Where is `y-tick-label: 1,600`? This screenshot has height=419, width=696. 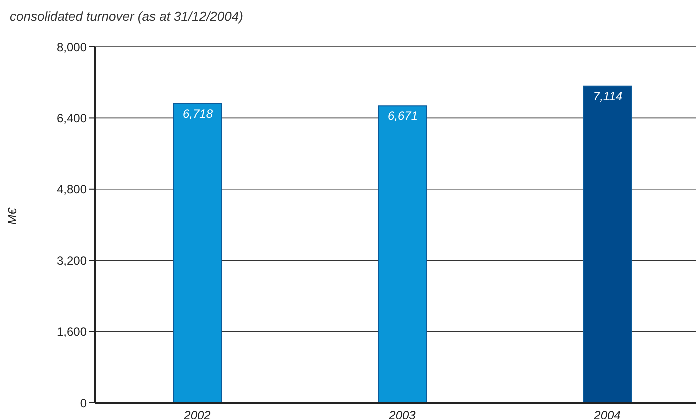
y-tick-label: 1,600 is located at coordinates (72, 332).